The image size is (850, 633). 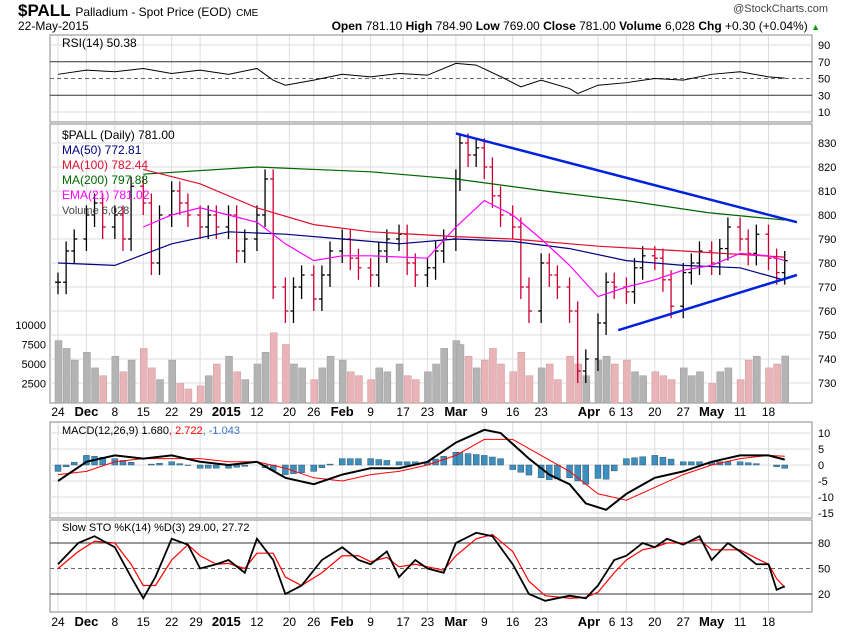 What do you see at coordinates (102, 150) in the screenshot?
I see `ma50-legend: MA(50) 772.81` at bounding box center [102, 150].